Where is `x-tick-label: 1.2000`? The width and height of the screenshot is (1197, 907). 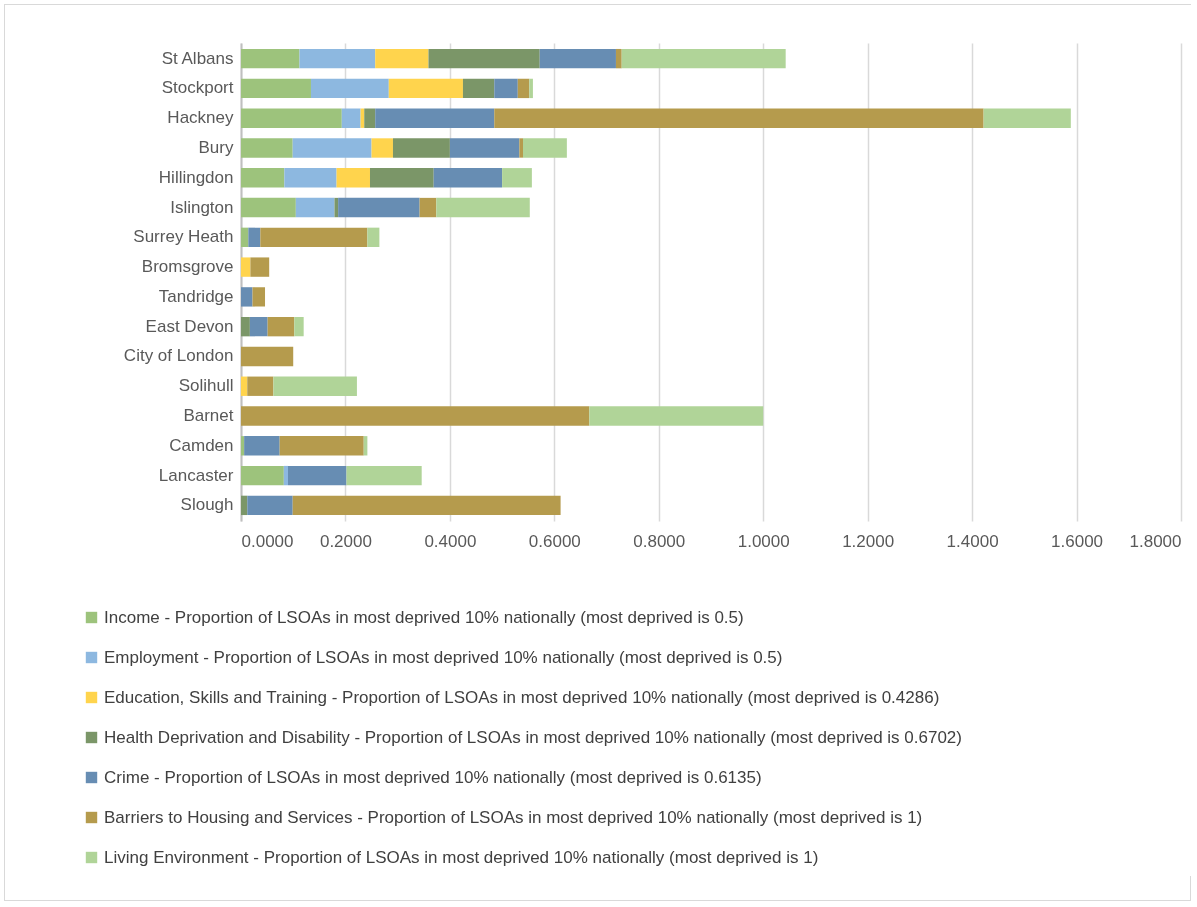 x-tick-label: 1.2000 is located at coordinates (868, 541).